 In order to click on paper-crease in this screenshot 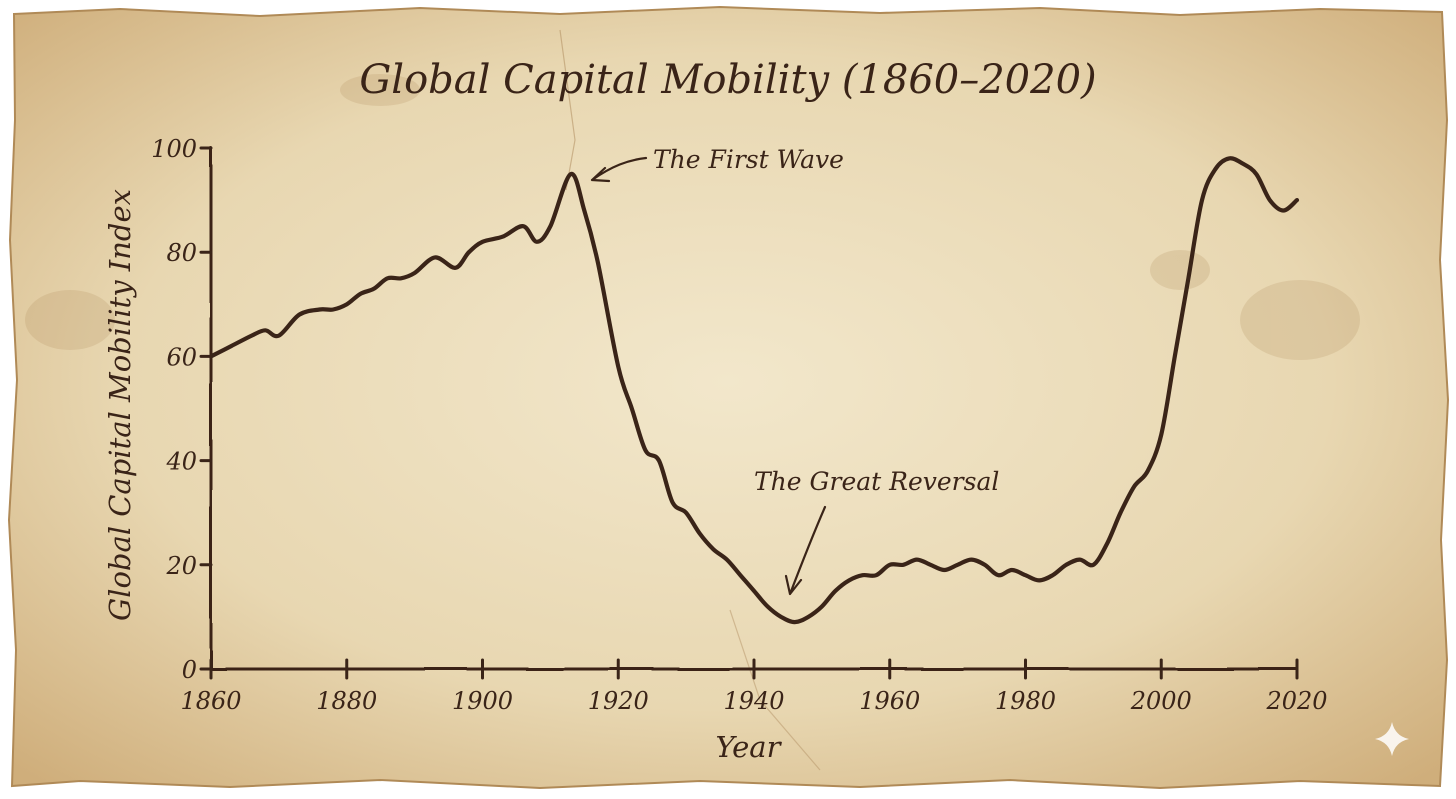, I will do `click(775, 690)`.